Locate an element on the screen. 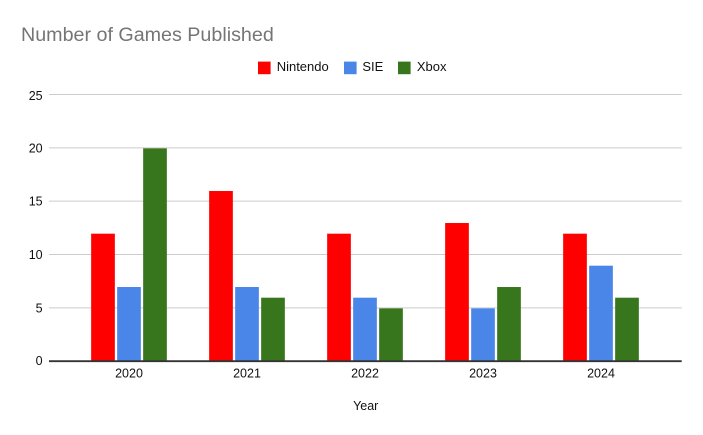  svg-text: Year is located at coordinates (365, 406).